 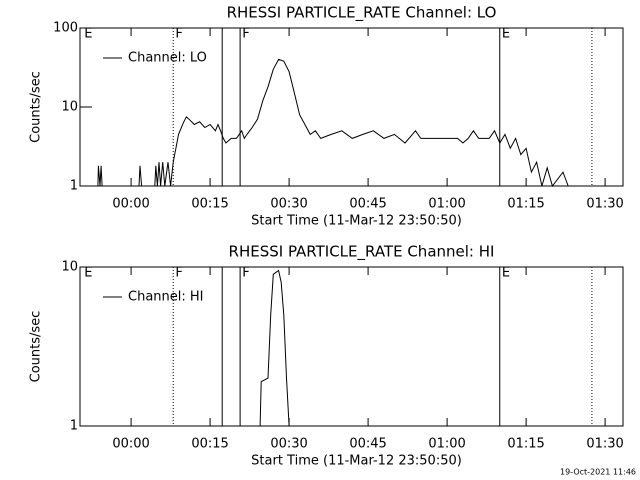 What do you see at coordinates (166, 297) in the screenshot?
I see `legend-label: Channel: HI` at bounding box center [166, 297].